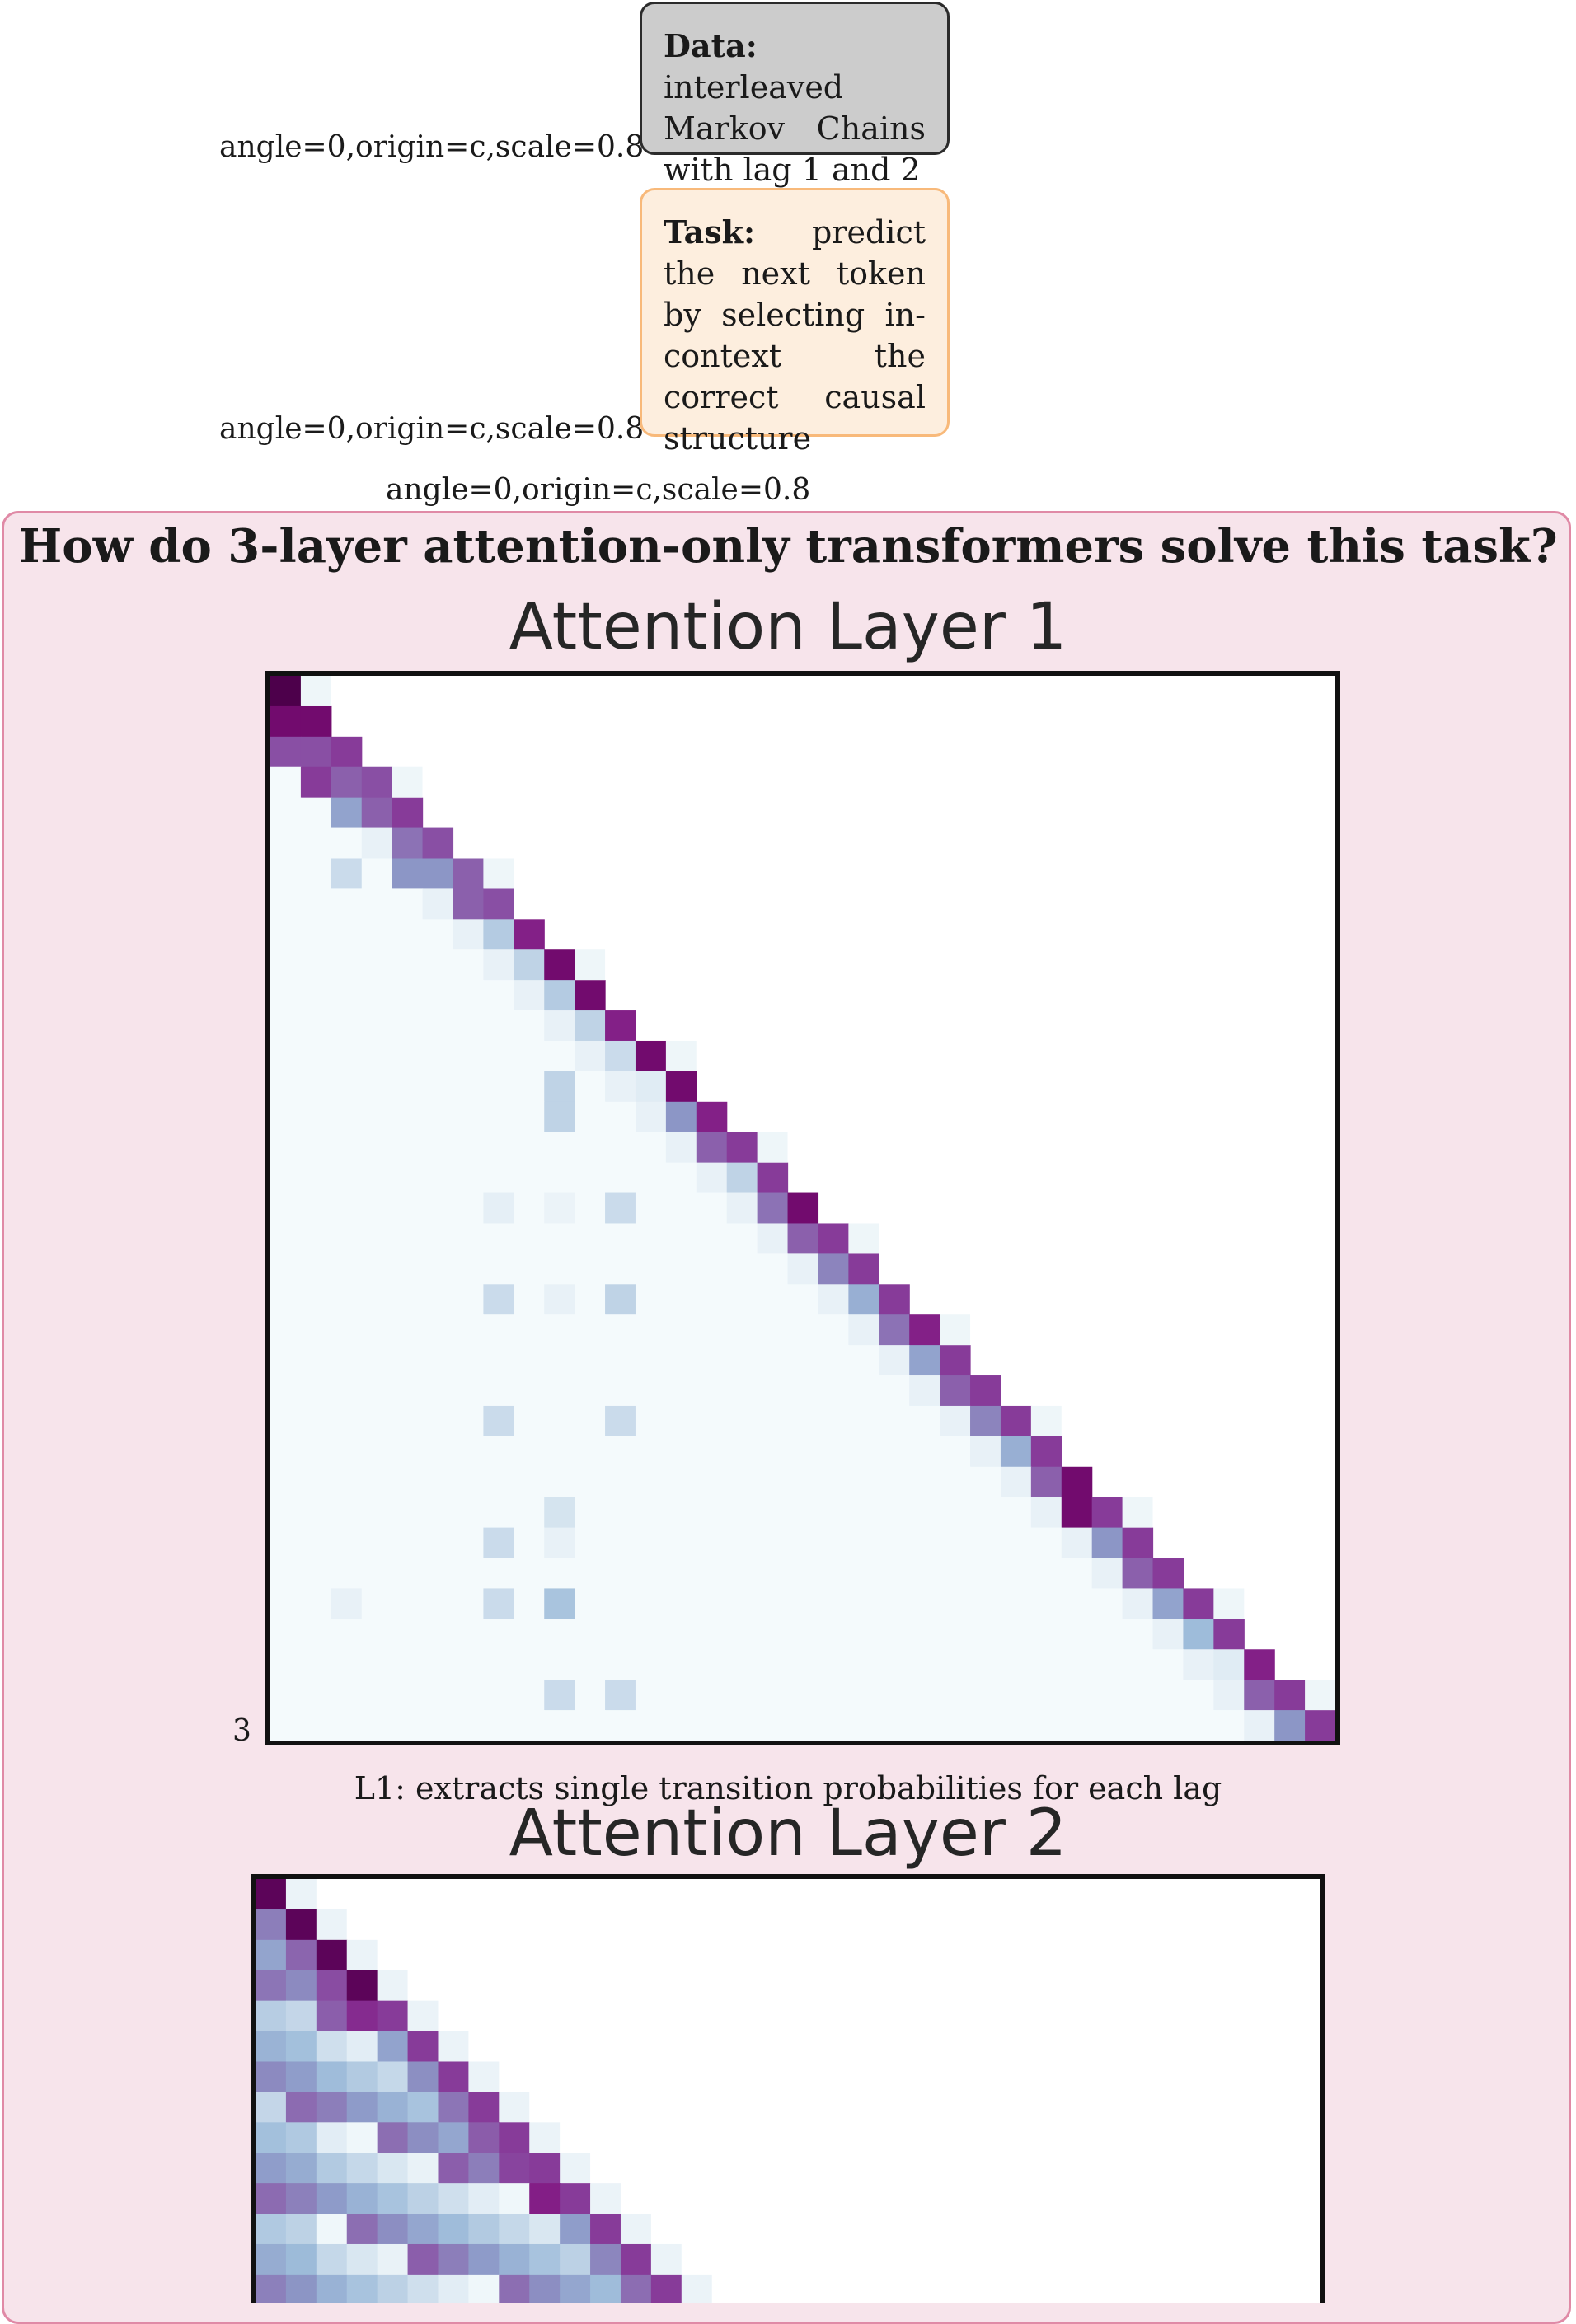 The width and height of the screenshot is (1576, 2324). Describe the element at coordinates (788, 1834) in the screenshot. I see `layer2-title: Attention Layer 2` at that location.